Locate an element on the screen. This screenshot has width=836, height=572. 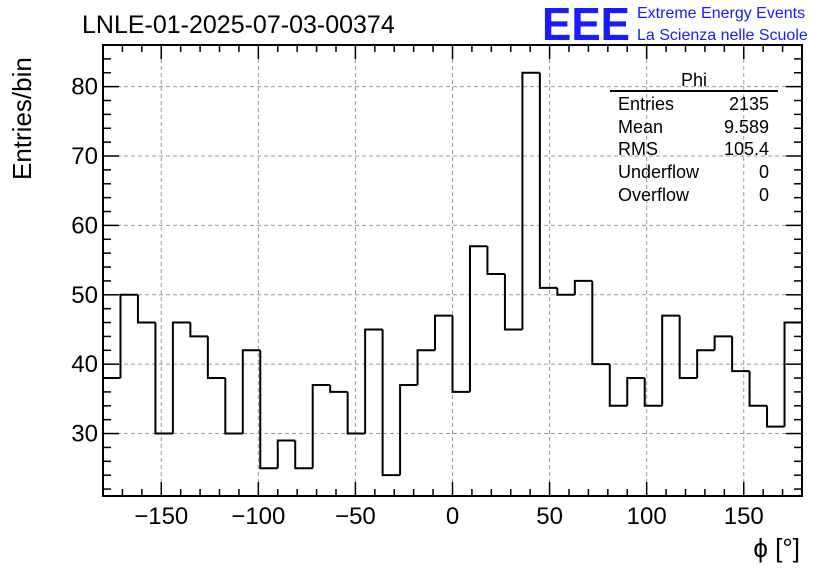
x-tick-label: −100 is located at coordinates (258, 516).